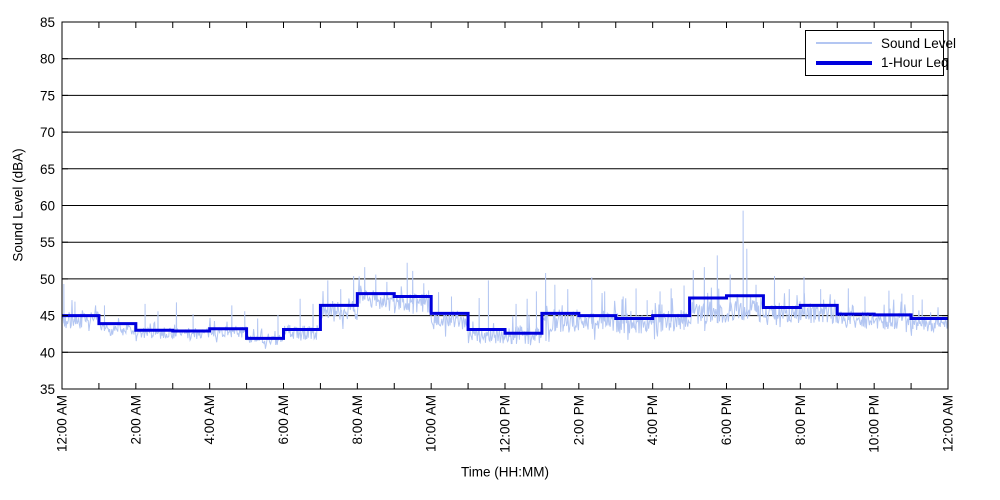 The height and width of the screenshot is (500, 1000). Describe the element at coordinates (47, 59) in the screenshot. I see `y-tick-label: 80` at that location.